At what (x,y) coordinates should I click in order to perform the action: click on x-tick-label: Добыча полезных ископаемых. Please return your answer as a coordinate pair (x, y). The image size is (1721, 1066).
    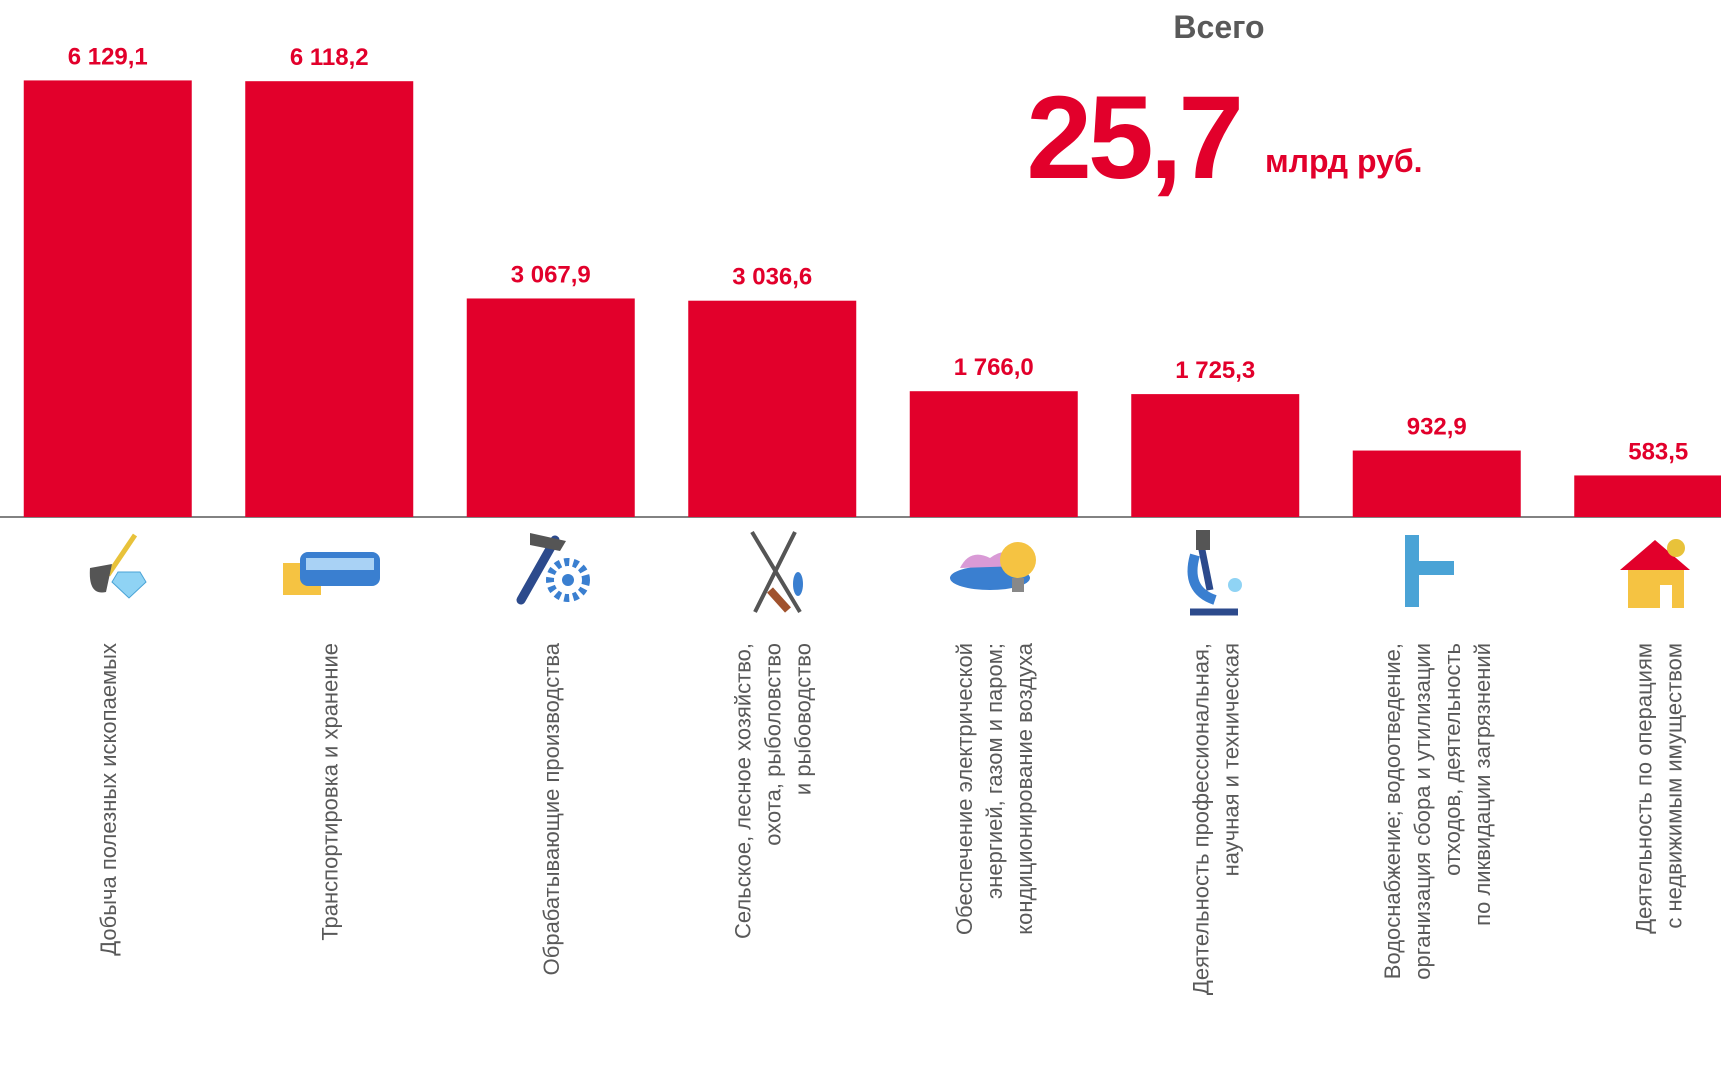
    Looking at the image, I should click on (108, 799).